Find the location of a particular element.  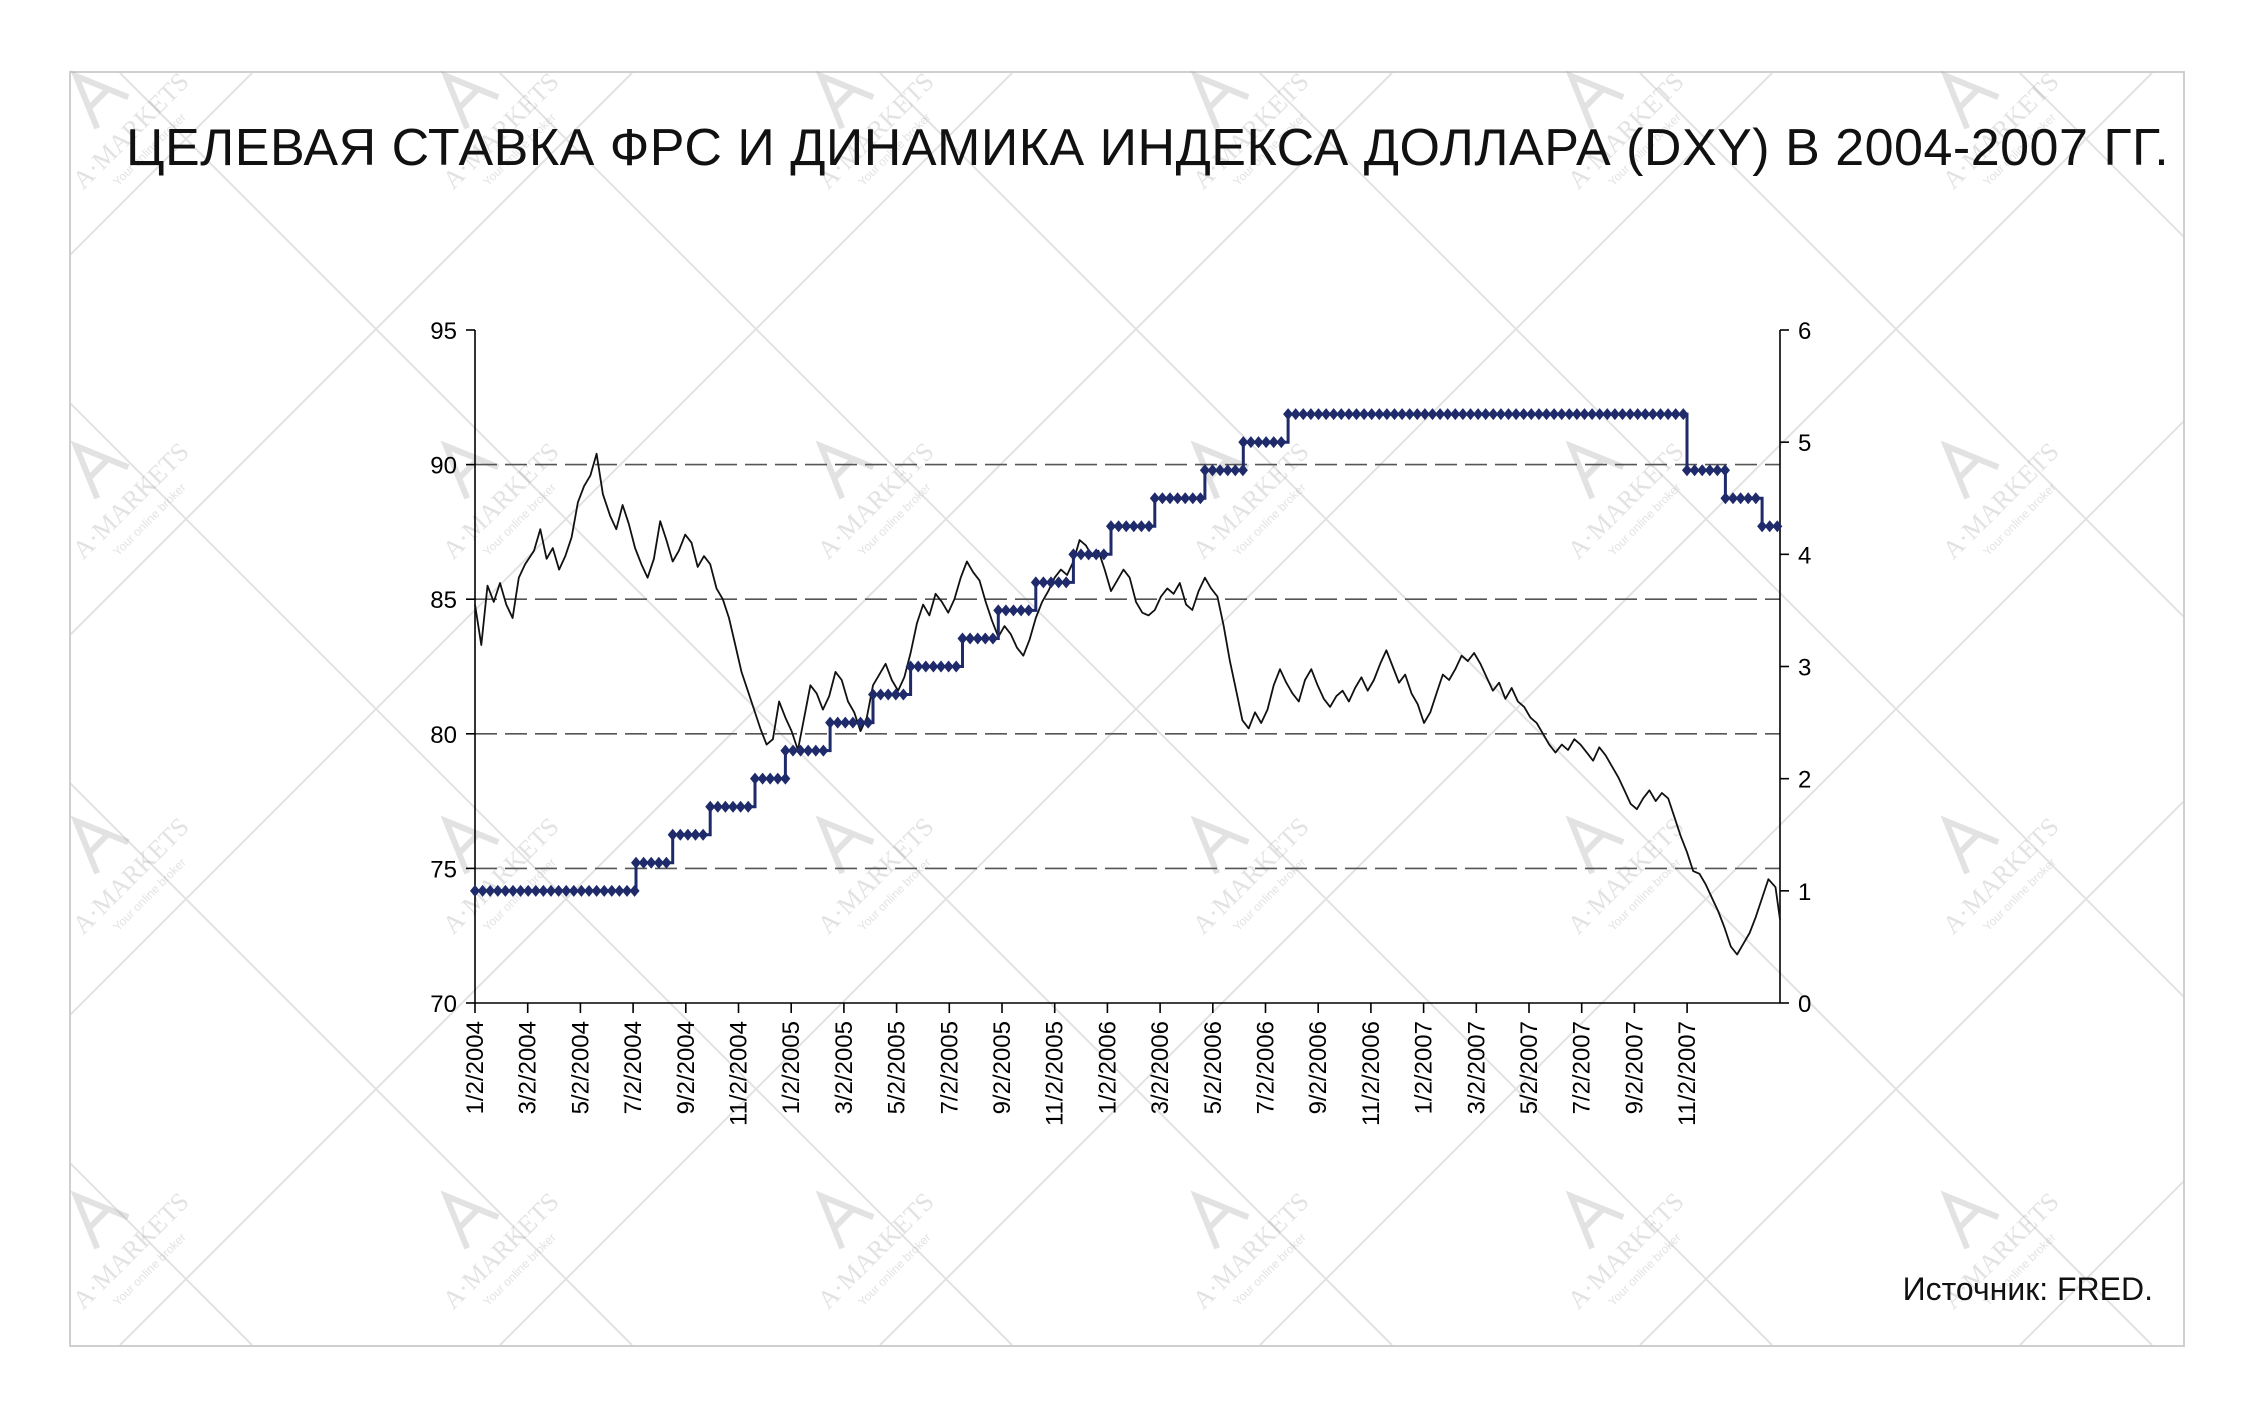

x-tick-label: 11/2/2006 is located at coordinates (1371, 1073).